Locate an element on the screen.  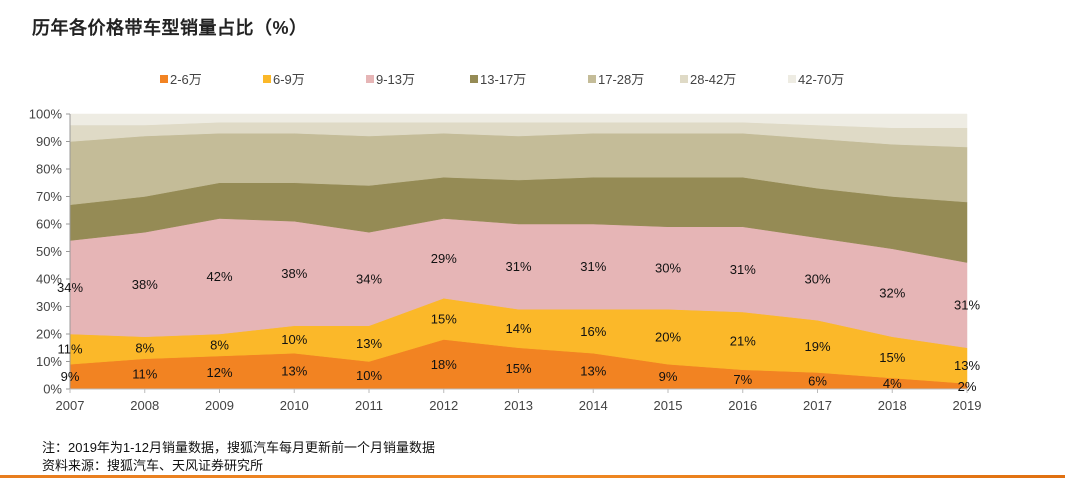
x-tick-label: 2019 is located at coordinates (967, 405).